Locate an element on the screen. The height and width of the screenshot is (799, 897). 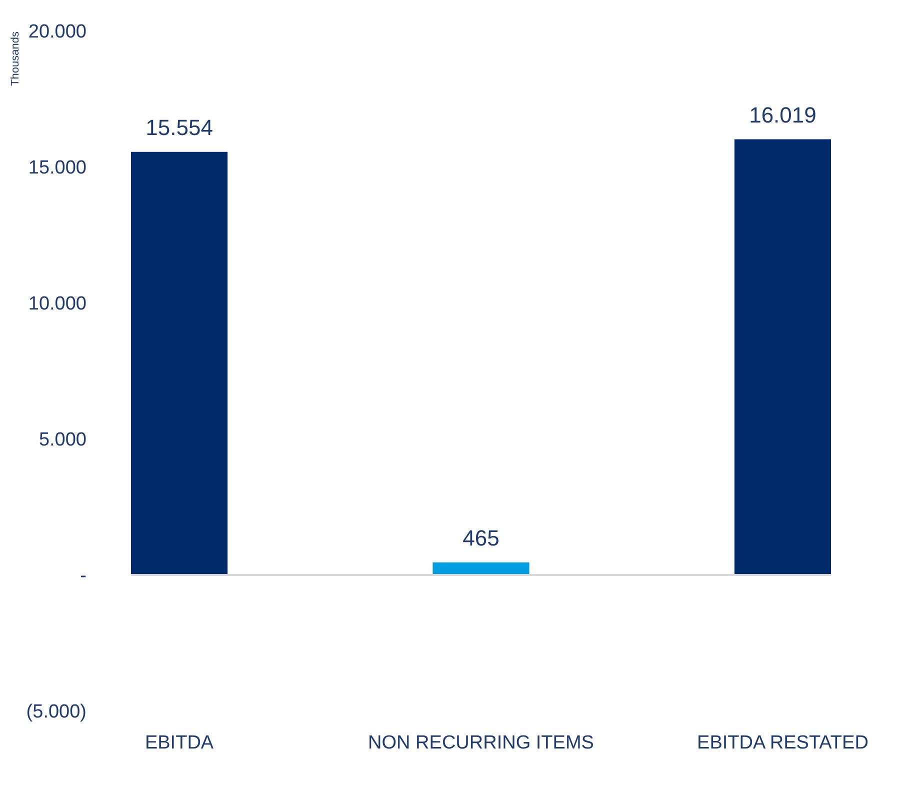
x-tick-label: NON RECURRING ITEMS is located at coordinates (481, 743).